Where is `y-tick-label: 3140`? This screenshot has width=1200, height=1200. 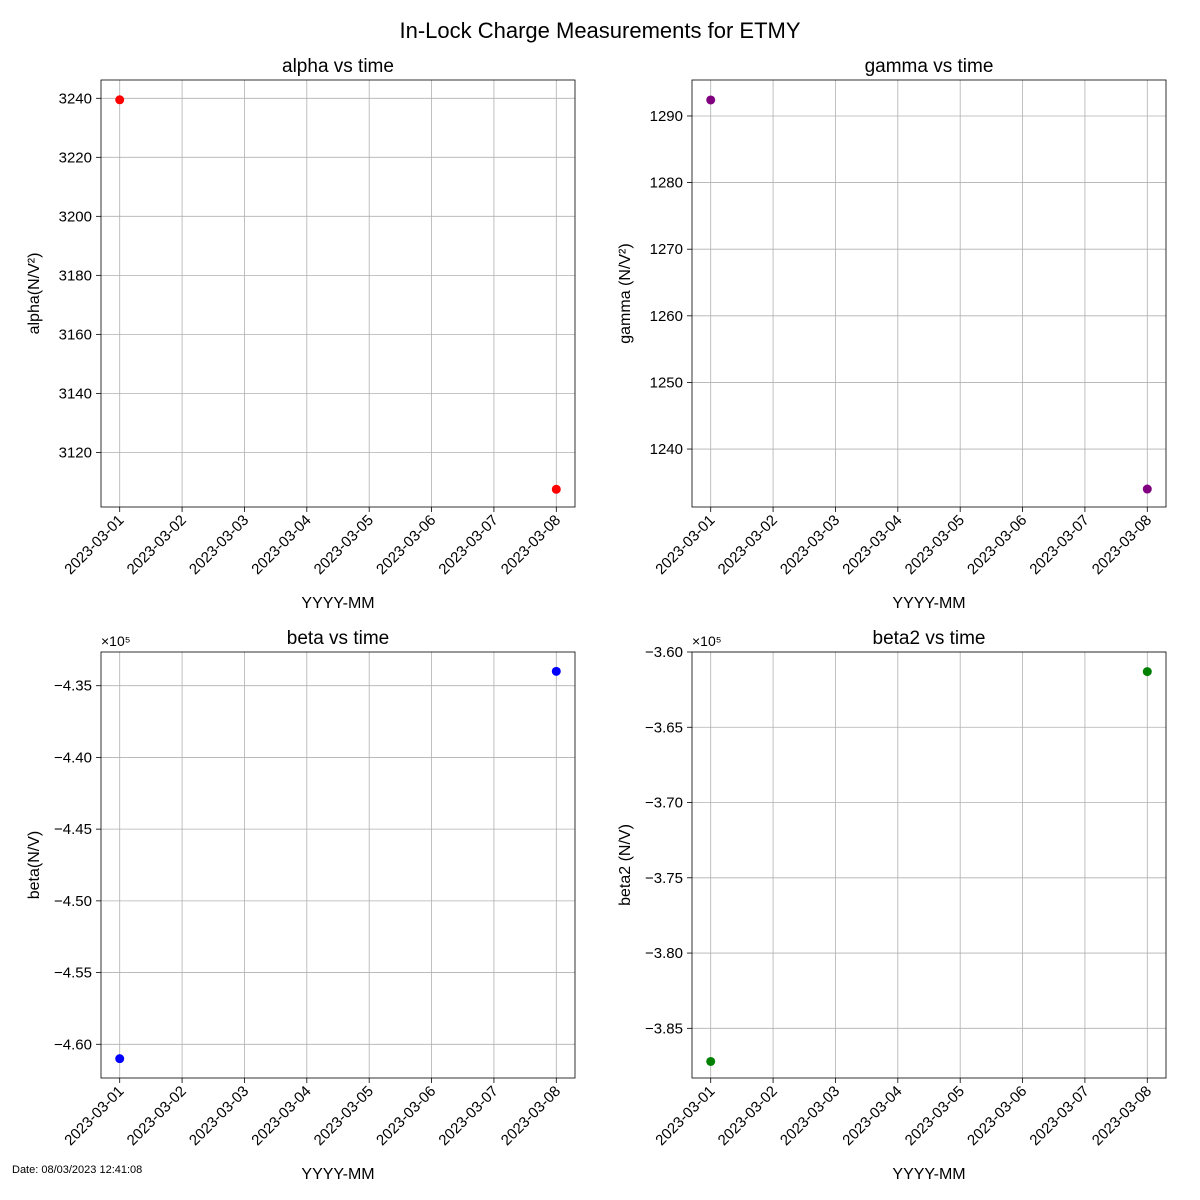
y-tick-label: 3140 is located at coordinates (75, 393).